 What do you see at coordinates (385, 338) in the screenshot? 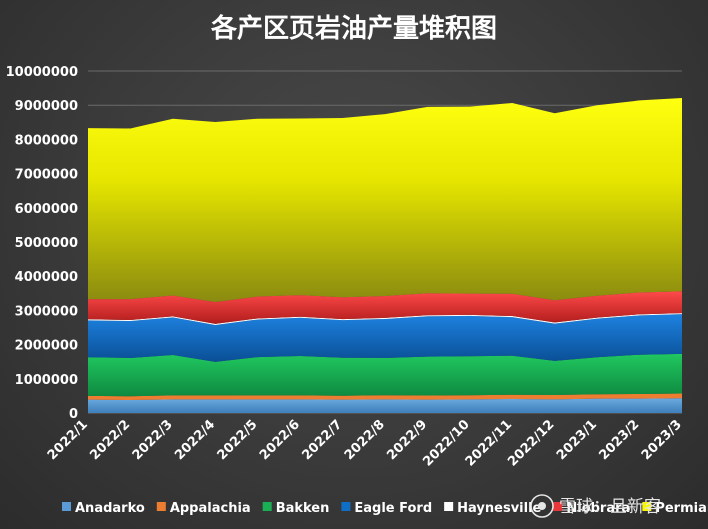
I see `series-area-eagle-ford` at bounding box center [385, 338].